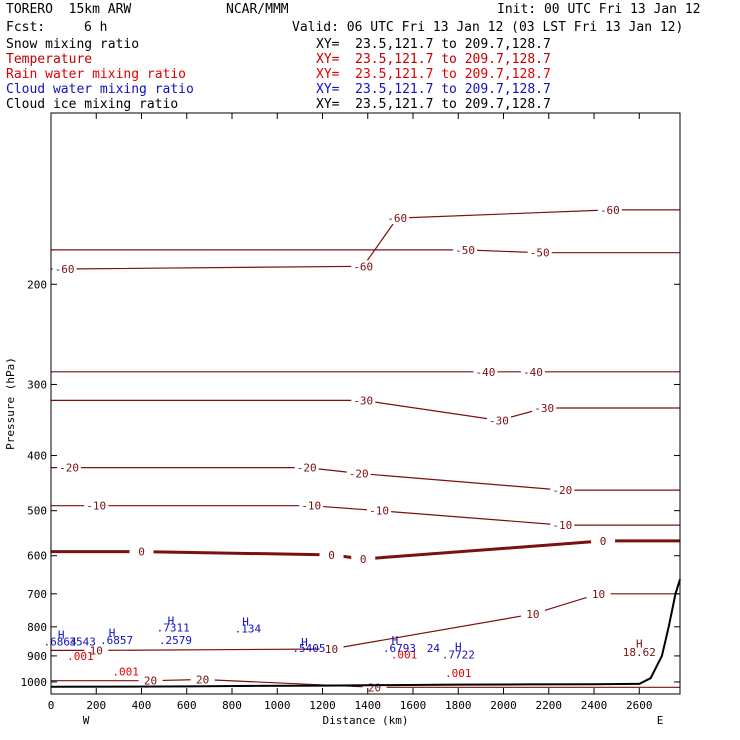  Describe the element at coordinates (232, 705) in the screenshot. I see `x-tick-label: 800` at that location.